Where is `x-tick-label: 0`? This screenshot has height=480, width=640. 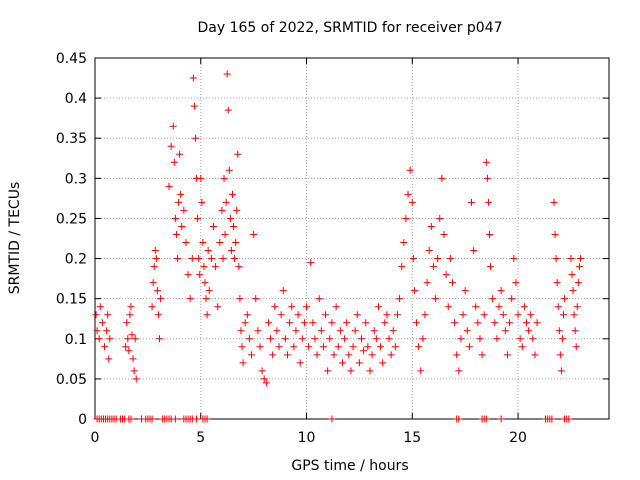
x-tick-label: 0 is located at coordinates (95, 438).